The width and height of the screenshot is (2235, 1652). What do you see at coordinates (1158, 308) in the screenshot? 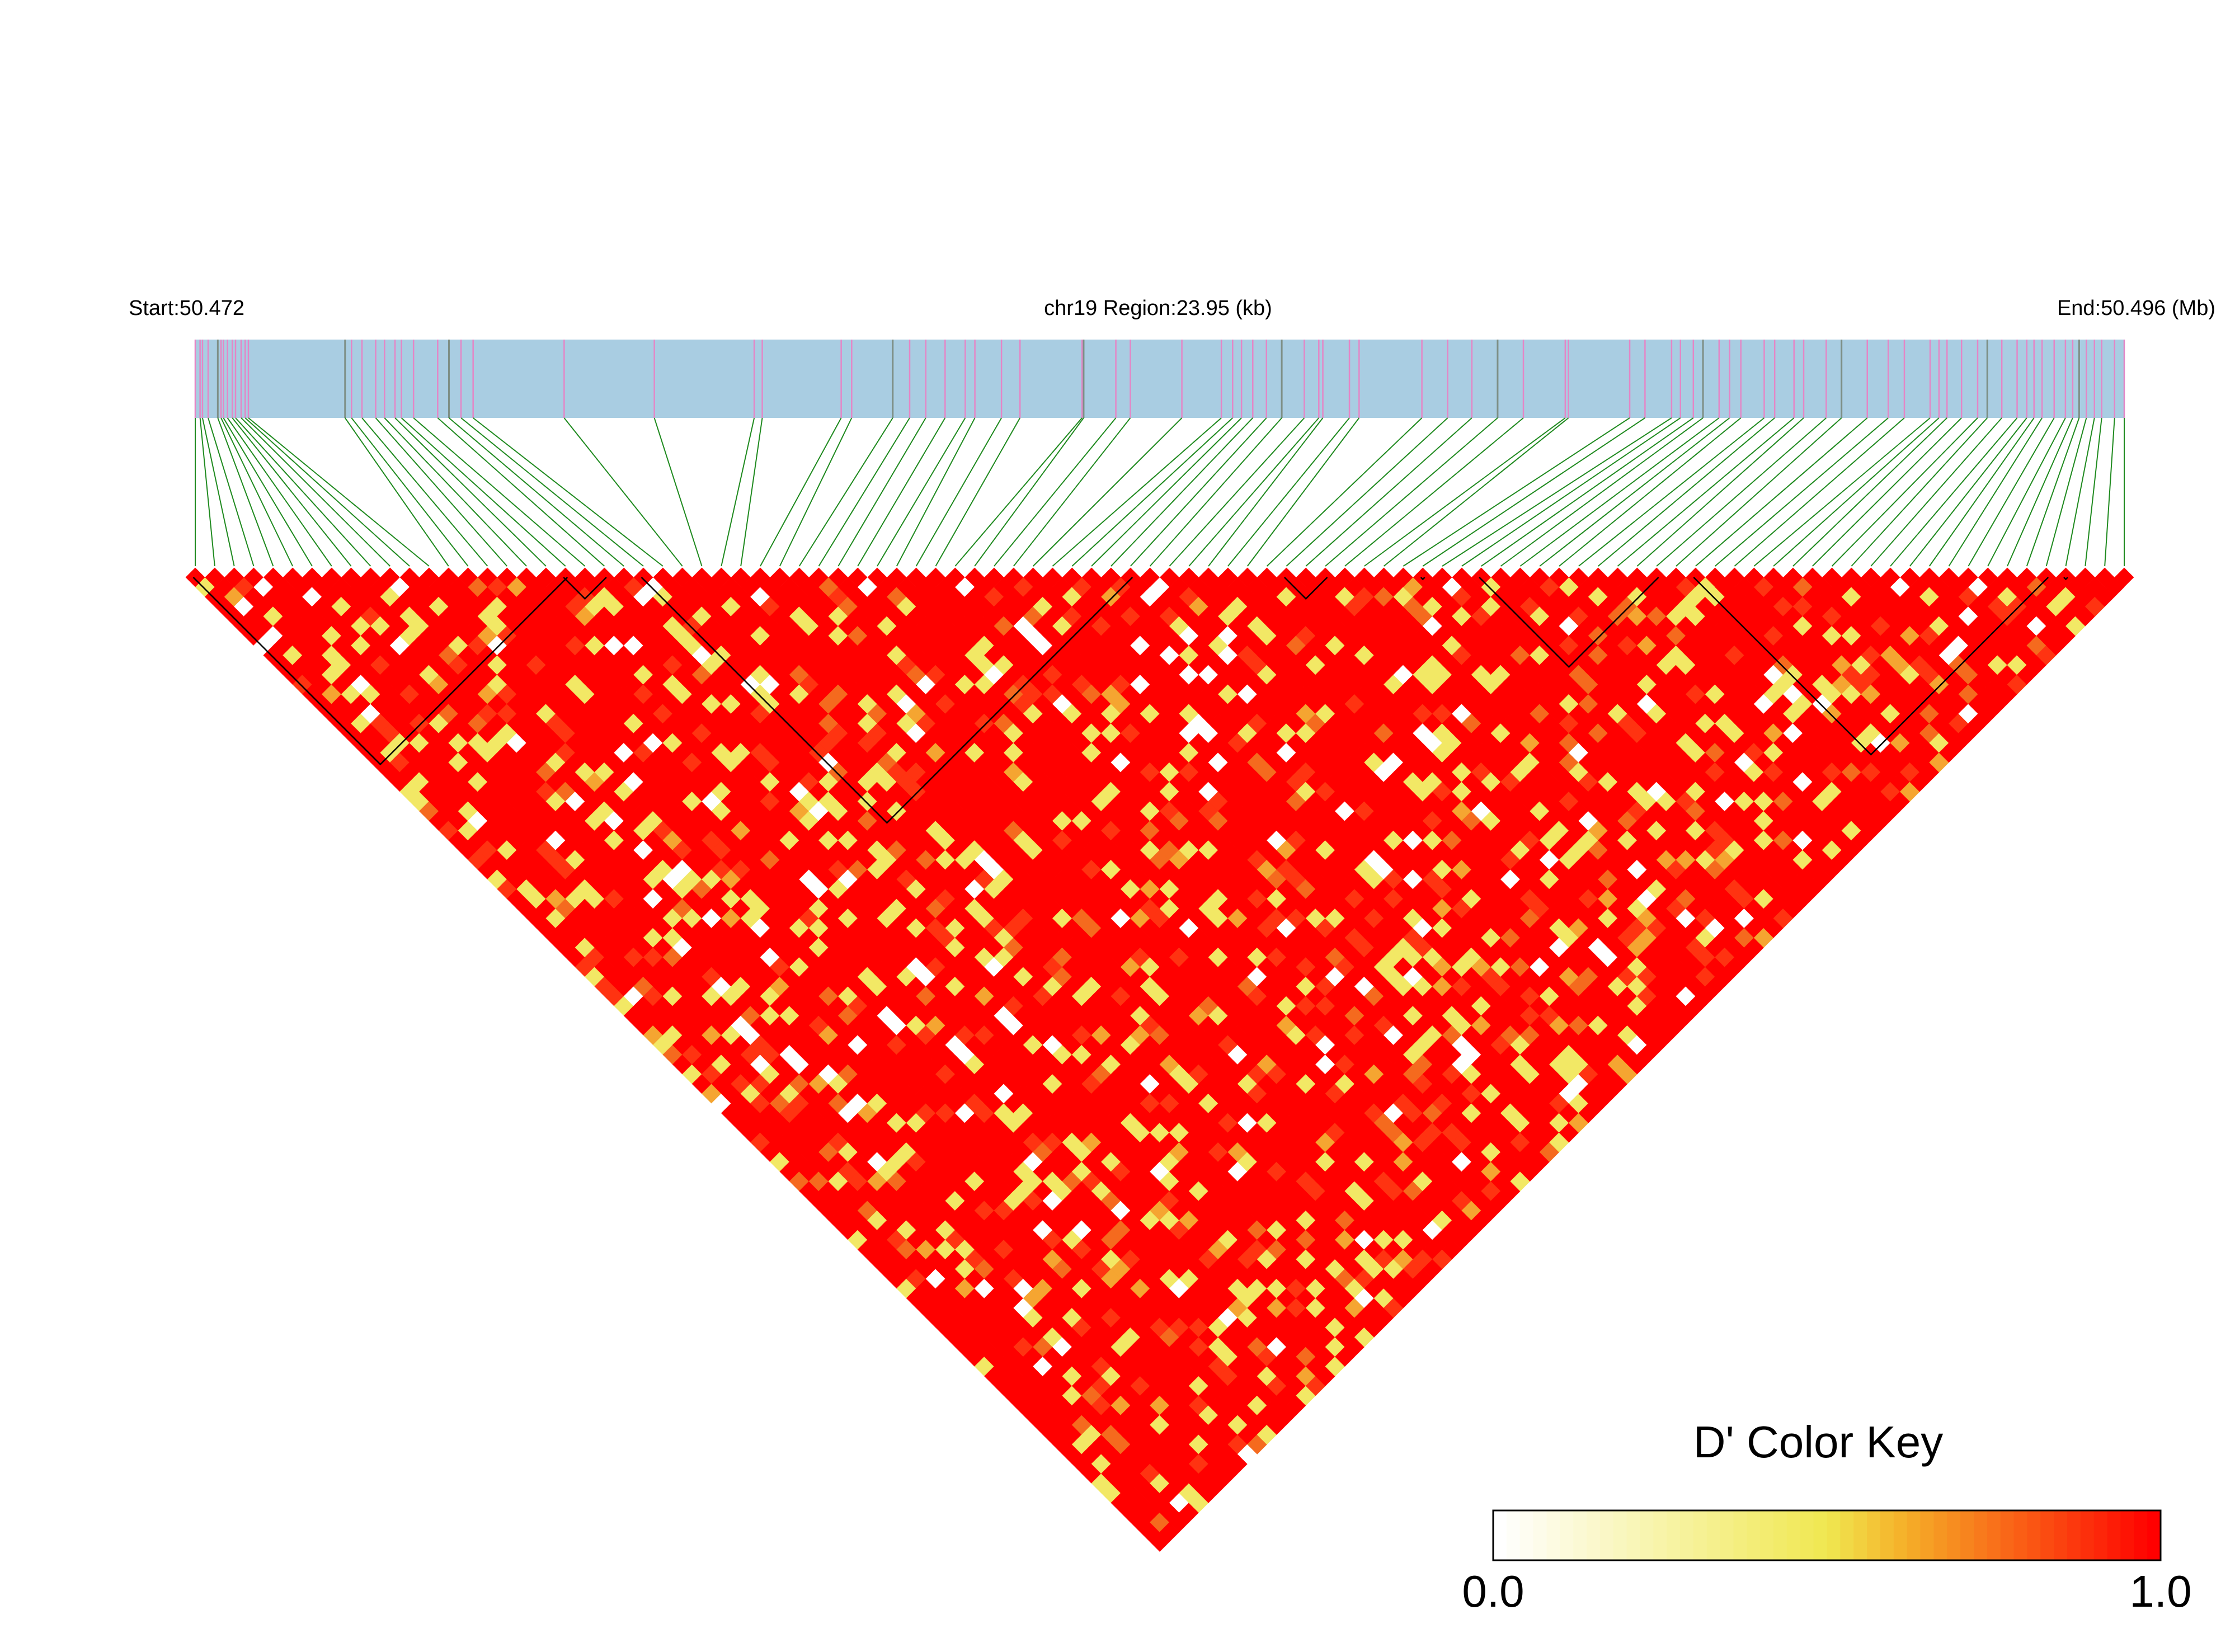
I see `region-title: chr19 Region:23.95 (kb)` at bounding box center [1158, 308].